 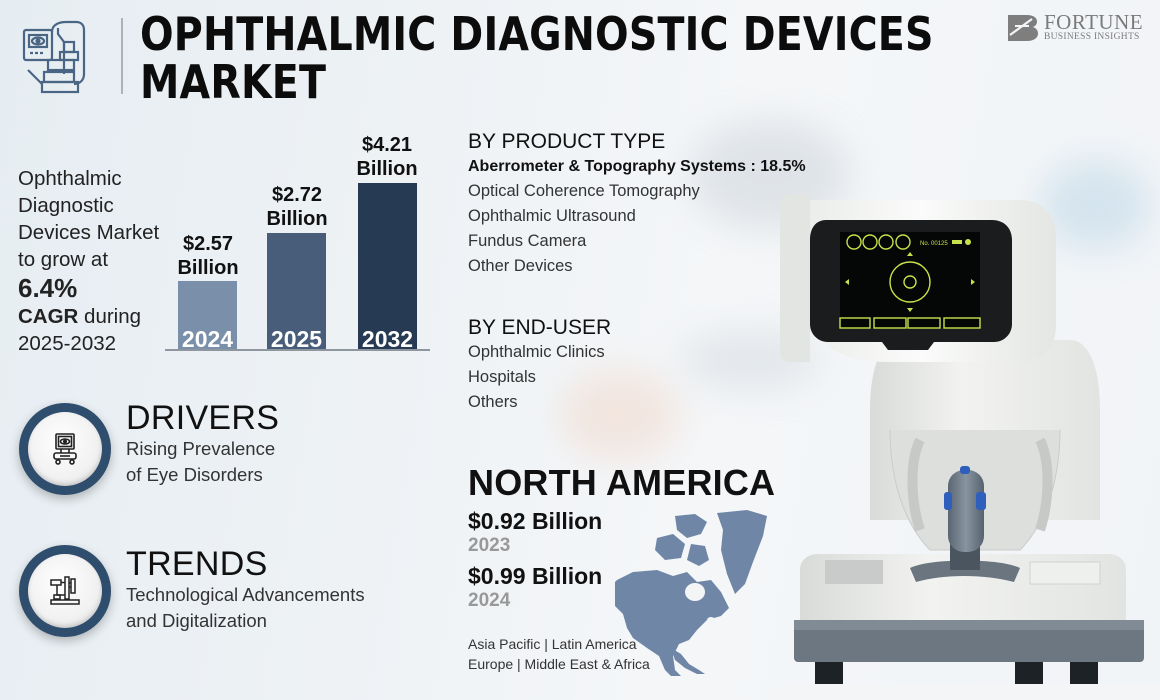 What do you see at coordinates (537, 34) in the screenshot?
I see `title-line-1: OPHTHALMIC DIAGNOSTIC DEVICES` at bounding box center [537, 34].